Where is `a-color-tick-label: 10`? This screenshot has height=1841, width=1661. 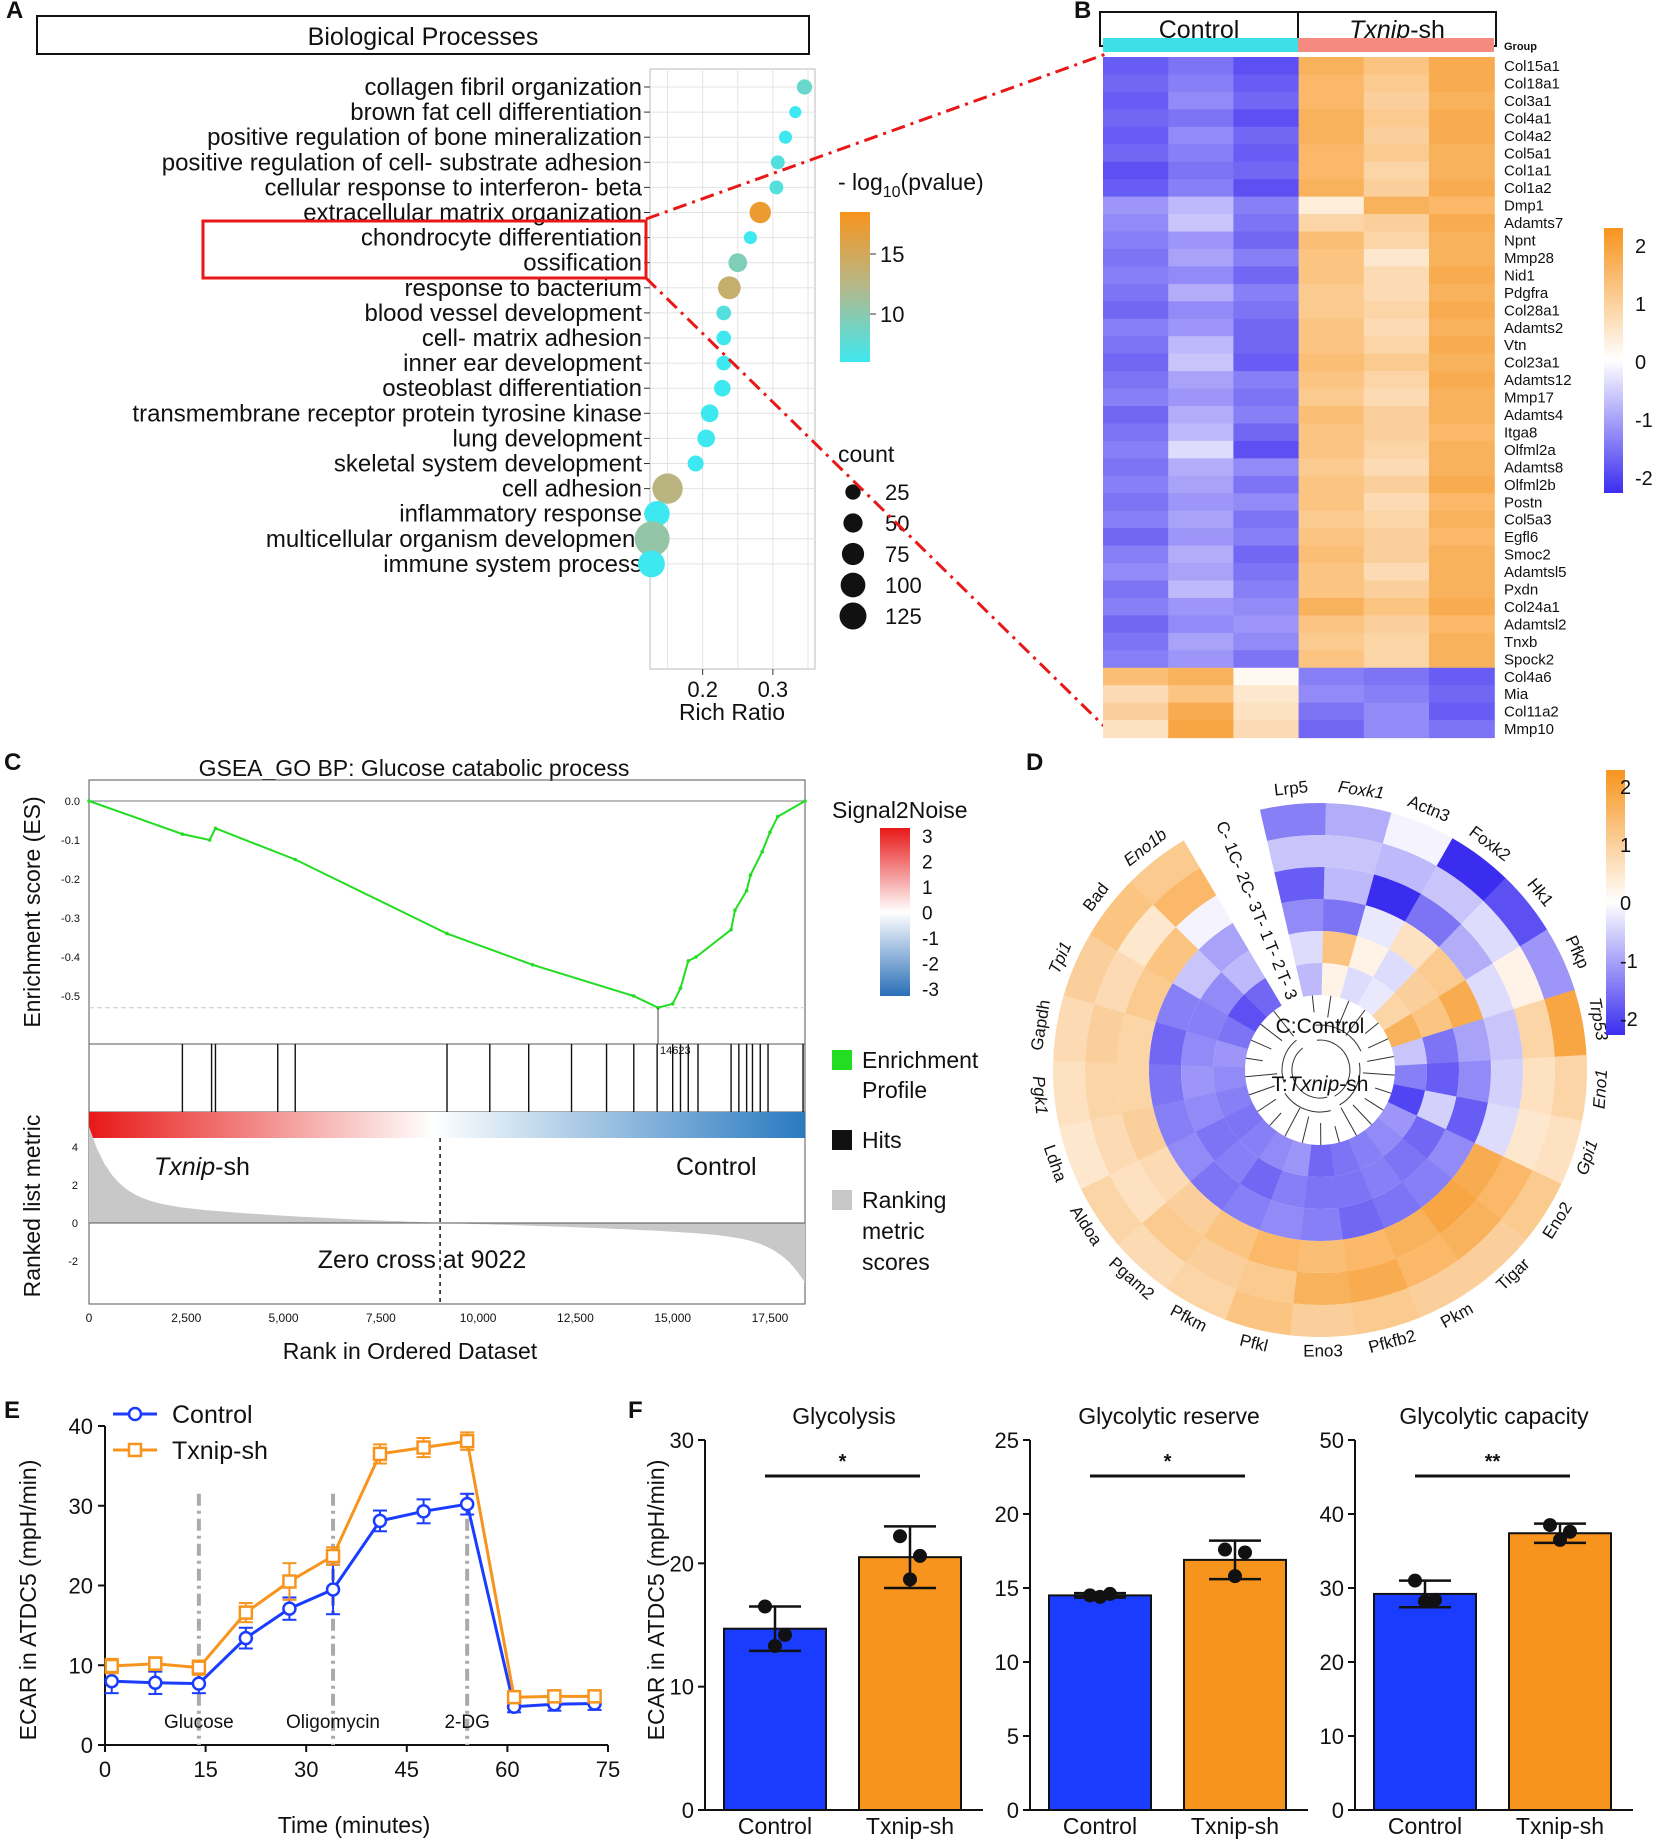
a-color-tick-label: 10 is located at coordinates (892, 314).